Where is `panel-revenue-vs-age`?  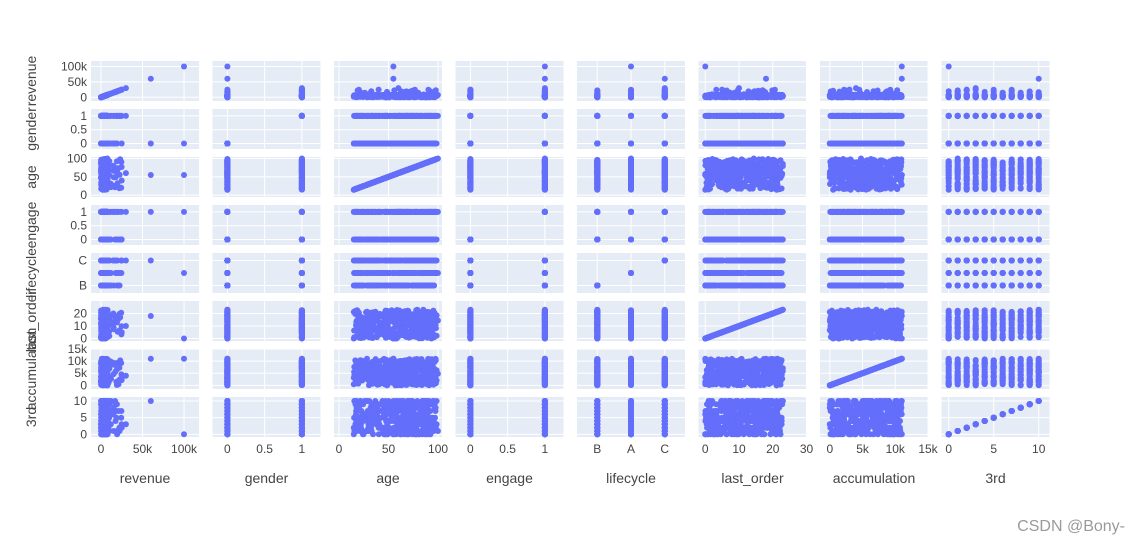 panel-revenue-vs-age is located at coordinates (388, 81).